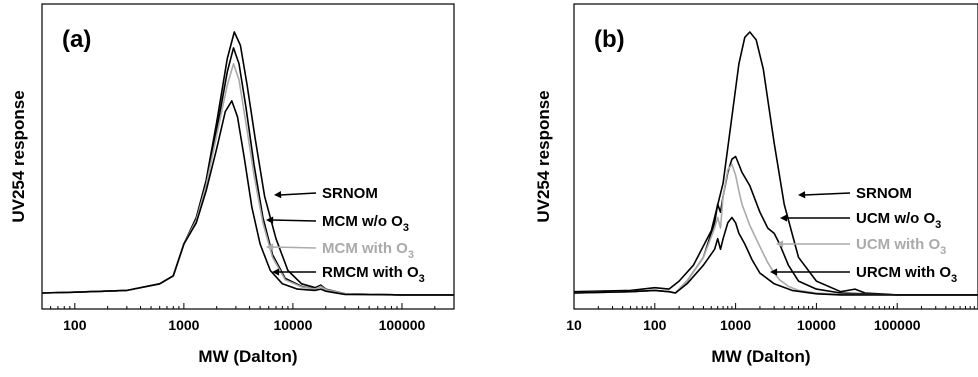 The height and width of the screenshot is (377, 978). Describe the element at coordinates (954, 279) in the screenshot. I see `annotation-subscript-b-3: 3` at that location.